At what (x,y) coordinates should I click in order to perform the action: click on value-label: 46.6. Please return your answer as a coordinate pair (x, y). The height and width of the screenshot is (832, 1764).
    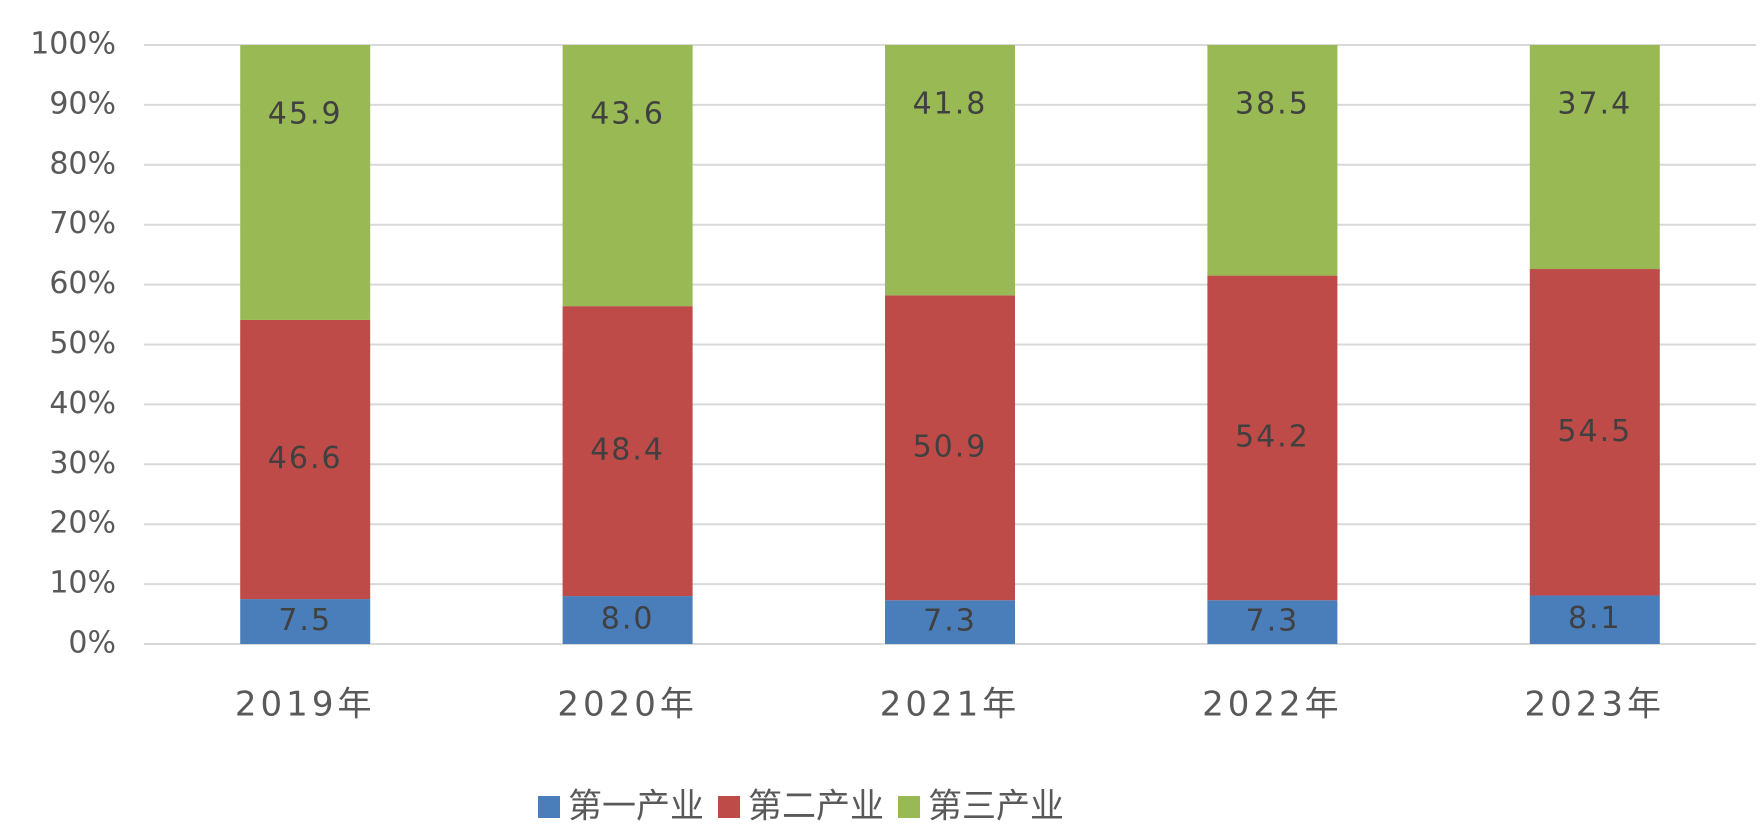
    Looking at the image, I should click on (305, 458).